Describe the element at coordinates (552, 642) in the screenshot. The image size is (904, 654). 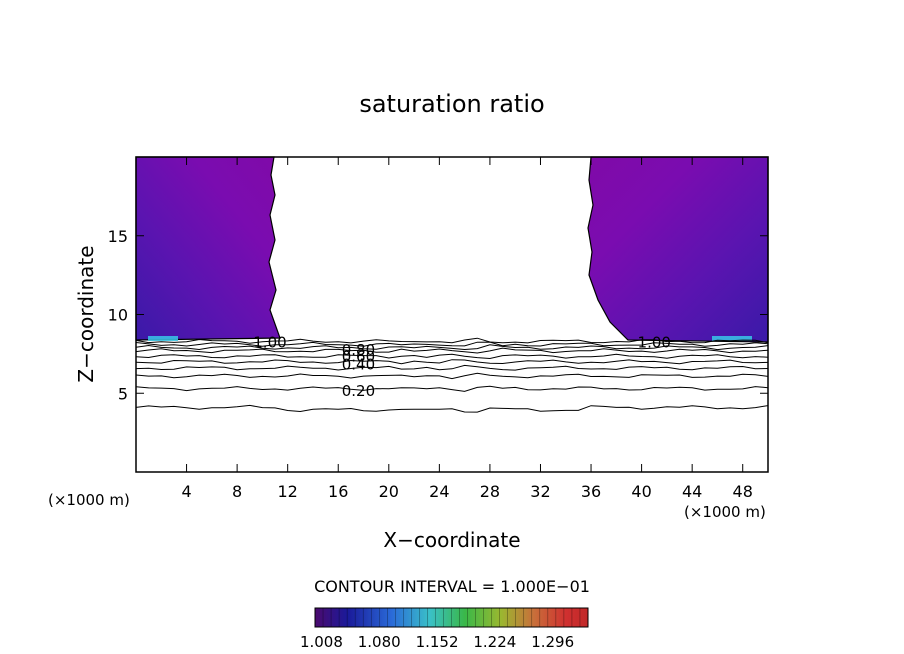
I see `colorbar-label: 1.296` at that location.